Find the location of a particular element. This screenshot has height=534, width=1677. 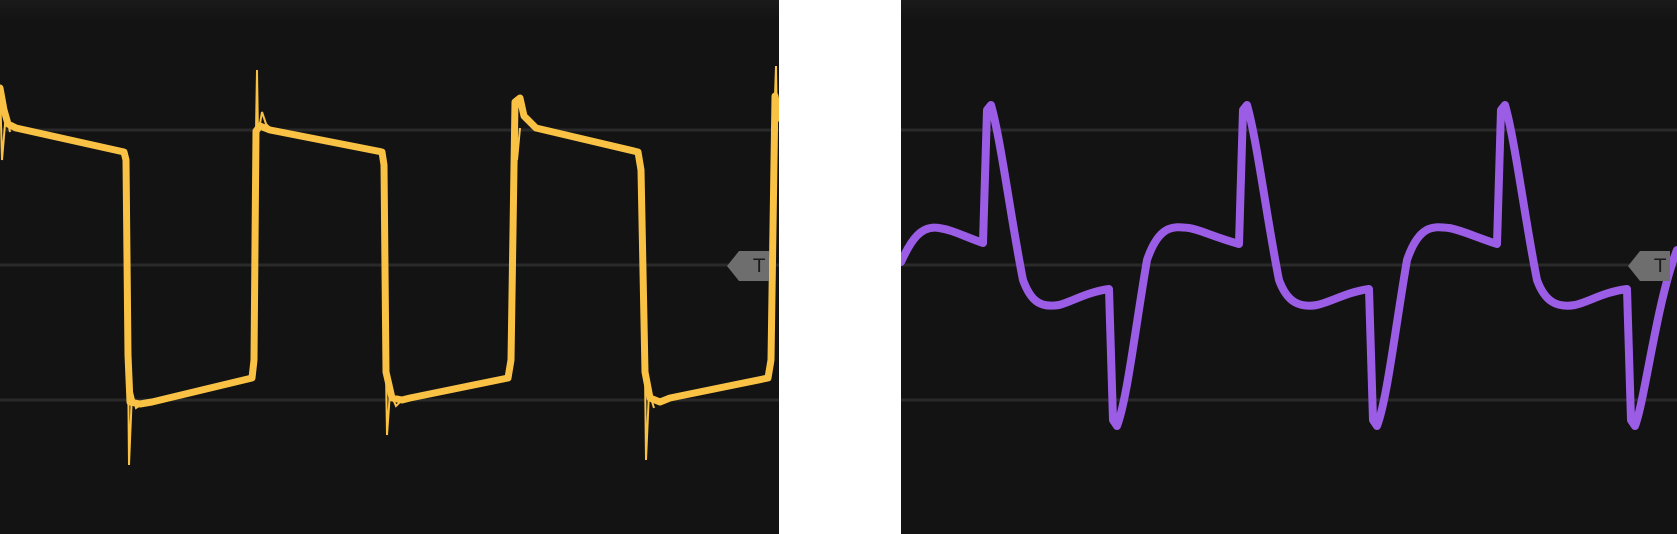

trigger-marker-right: T is located at coordinates (1649, 266).